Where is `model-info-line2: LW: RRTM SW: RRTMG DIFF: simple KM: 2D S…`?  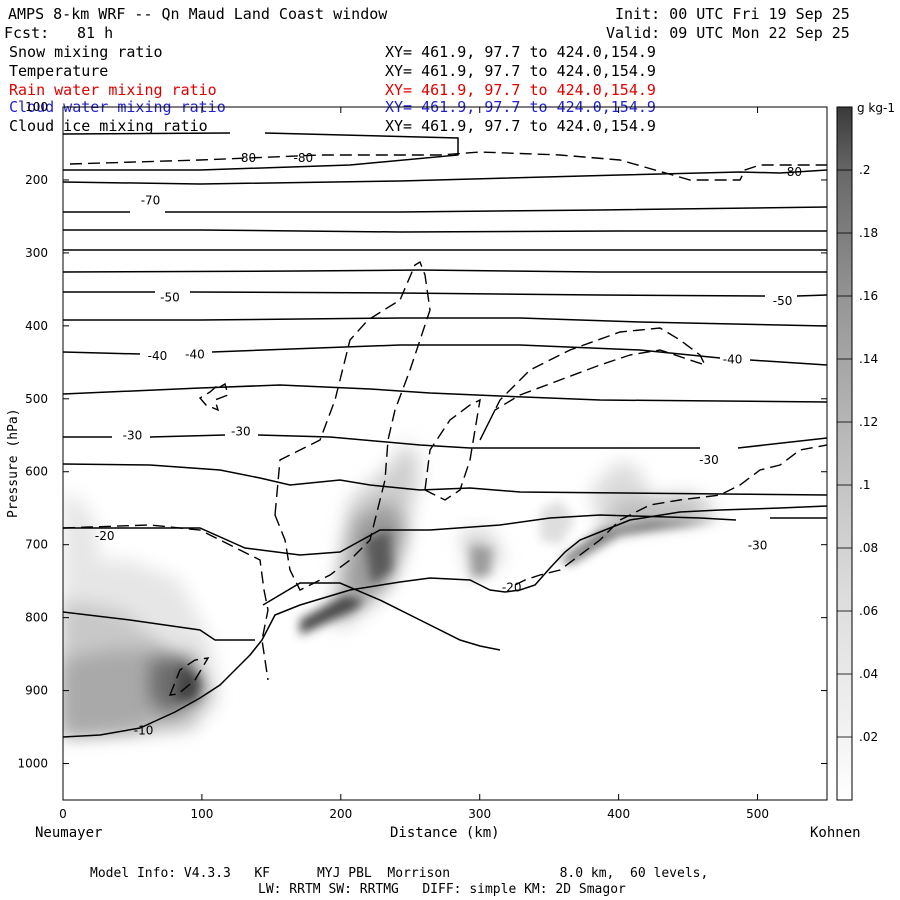
model-info-line2: LW: RRTM SW: RRTMG DIFF: simple KM: 2D S… is located at coordinates (442, 889).